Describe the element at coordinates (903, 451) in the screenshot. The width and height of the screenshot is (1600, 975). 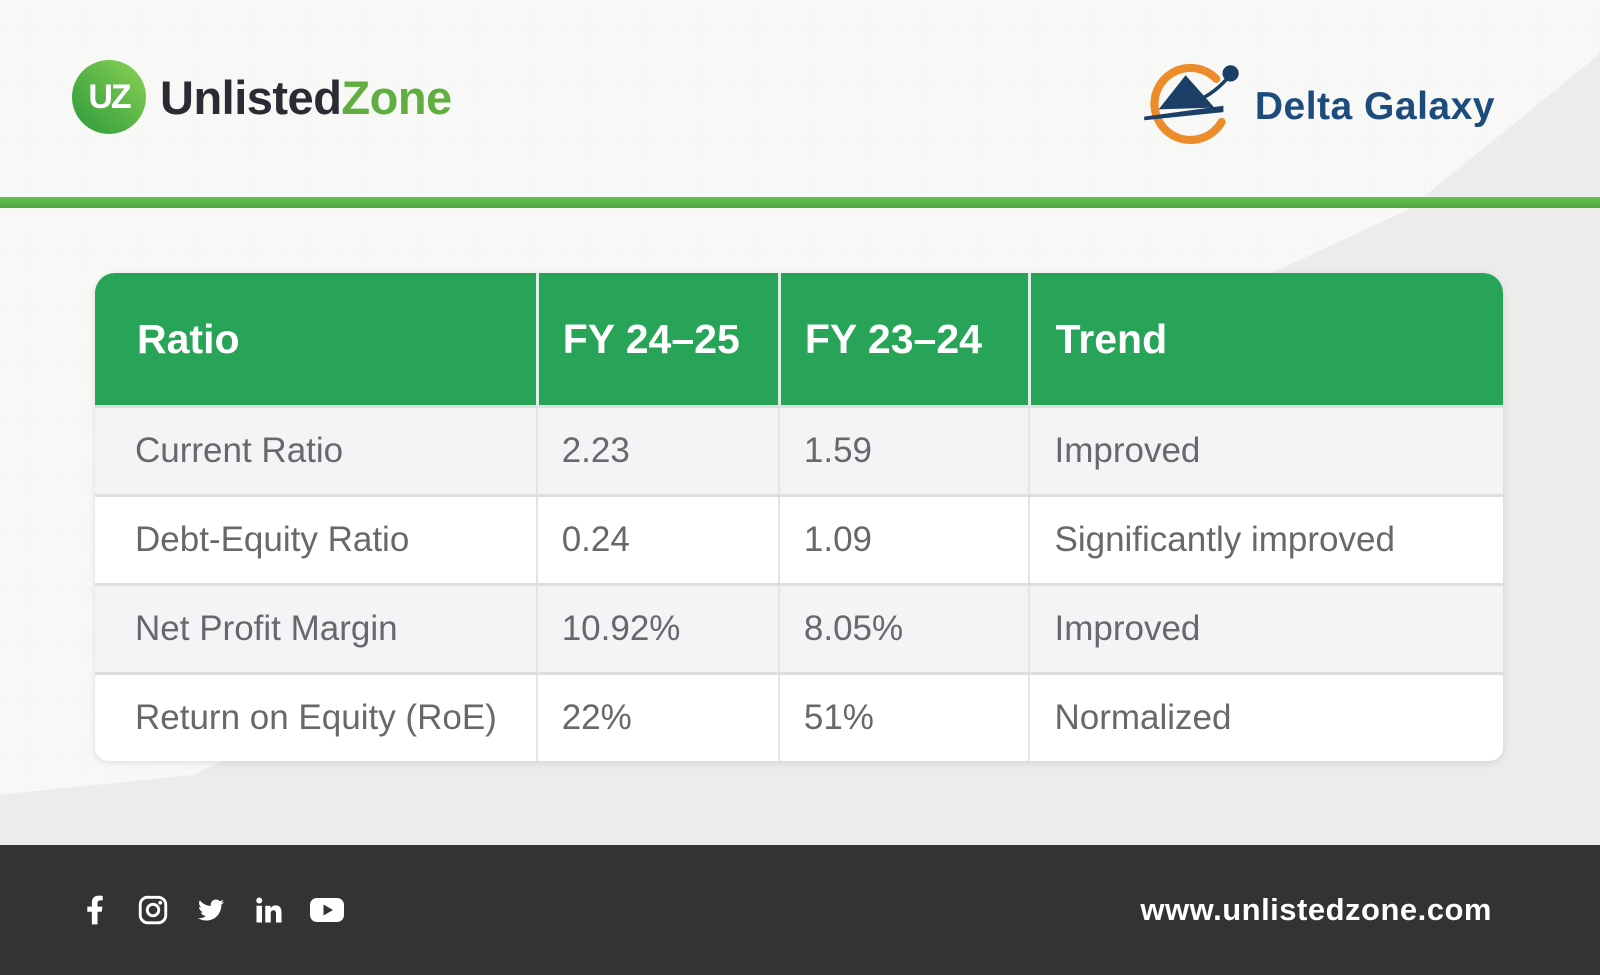
I see `table-cell: 1.59` at that location.